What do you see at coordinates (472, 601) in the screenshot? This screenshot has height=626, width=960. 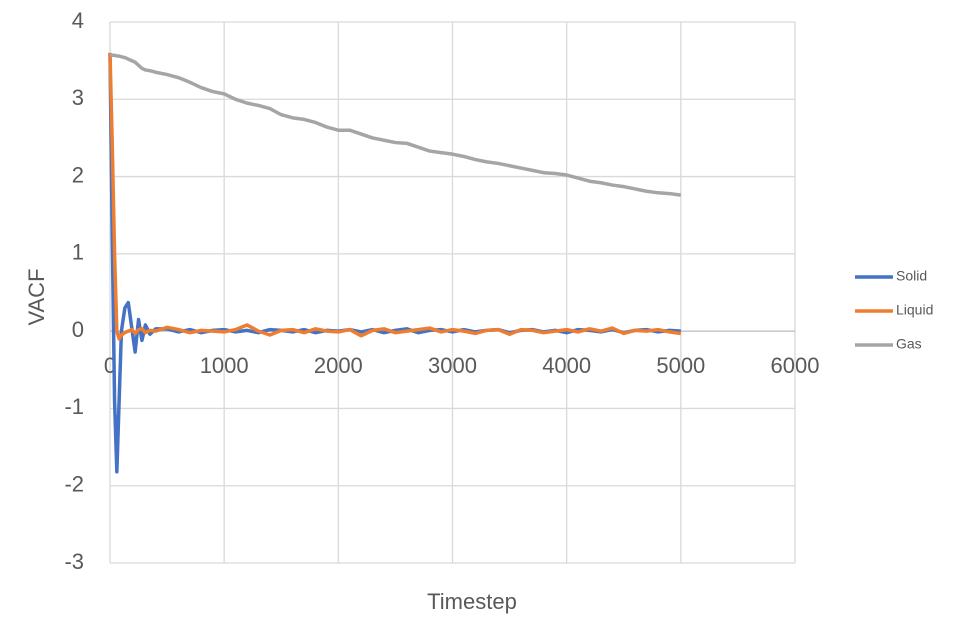 I see `x-axis-title: Timestep` at bounding box center [472, 601].